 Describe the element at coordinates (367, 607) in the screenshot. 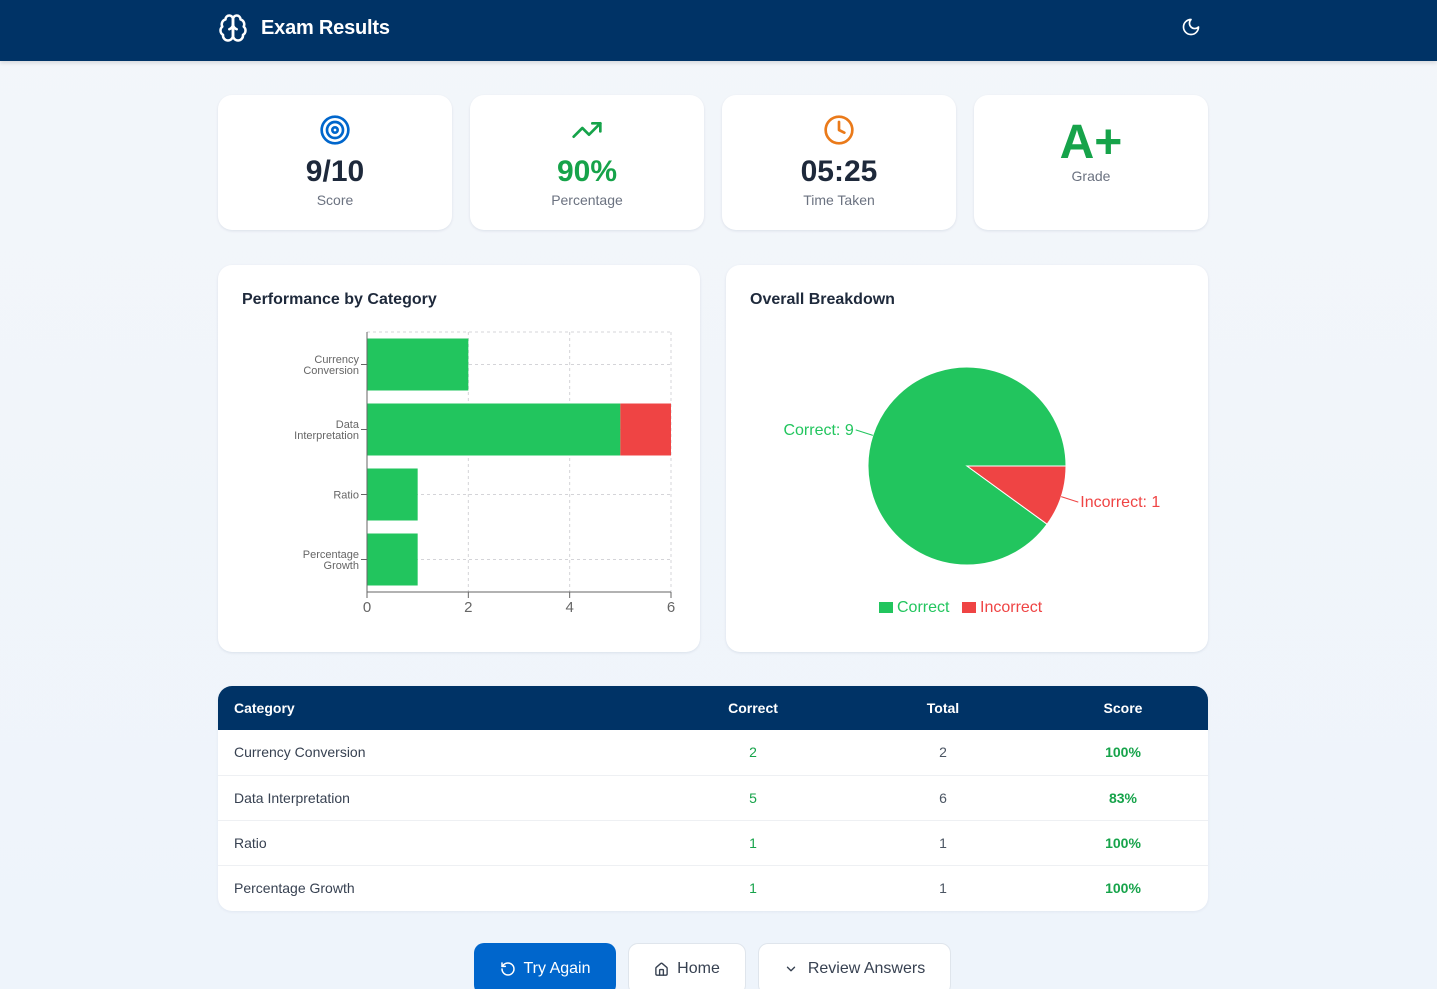

I see `x-tick-label: 0` at that location.